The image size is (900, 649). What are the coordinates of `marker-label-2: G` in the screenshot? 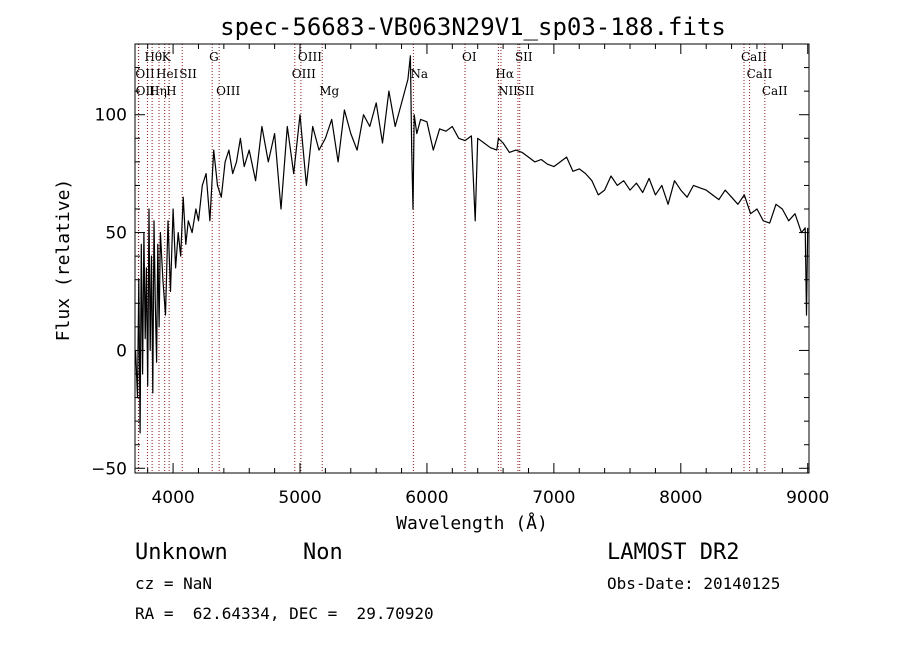 It's located at (214, 57).